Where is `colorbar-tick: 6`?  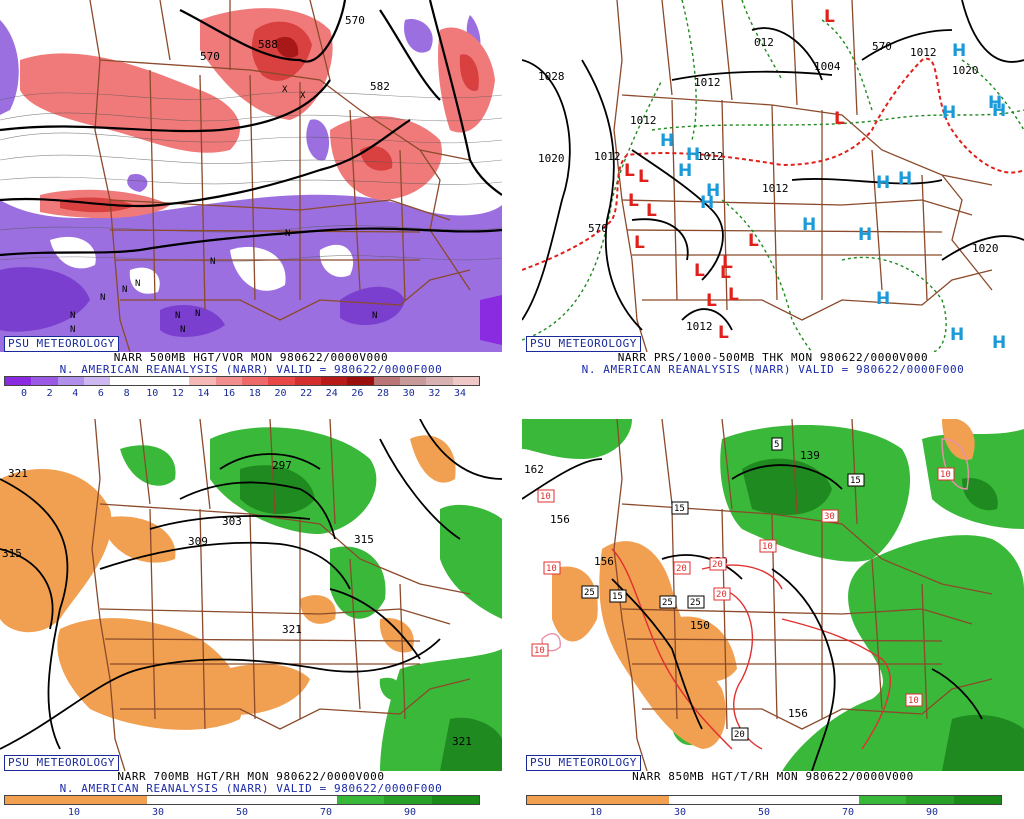 colorbar-tick: 6 is located at coordinates (100, 393).